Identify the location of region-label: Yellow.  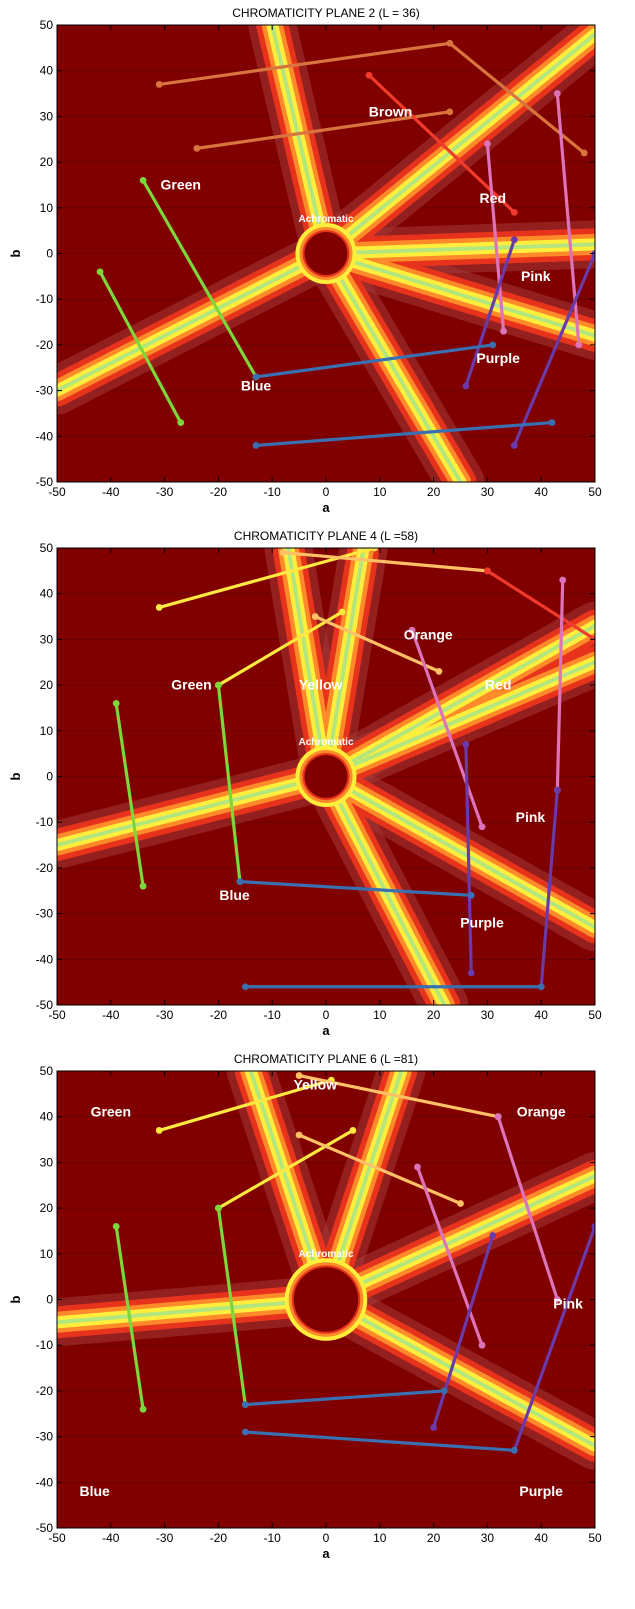
(315, 1084).